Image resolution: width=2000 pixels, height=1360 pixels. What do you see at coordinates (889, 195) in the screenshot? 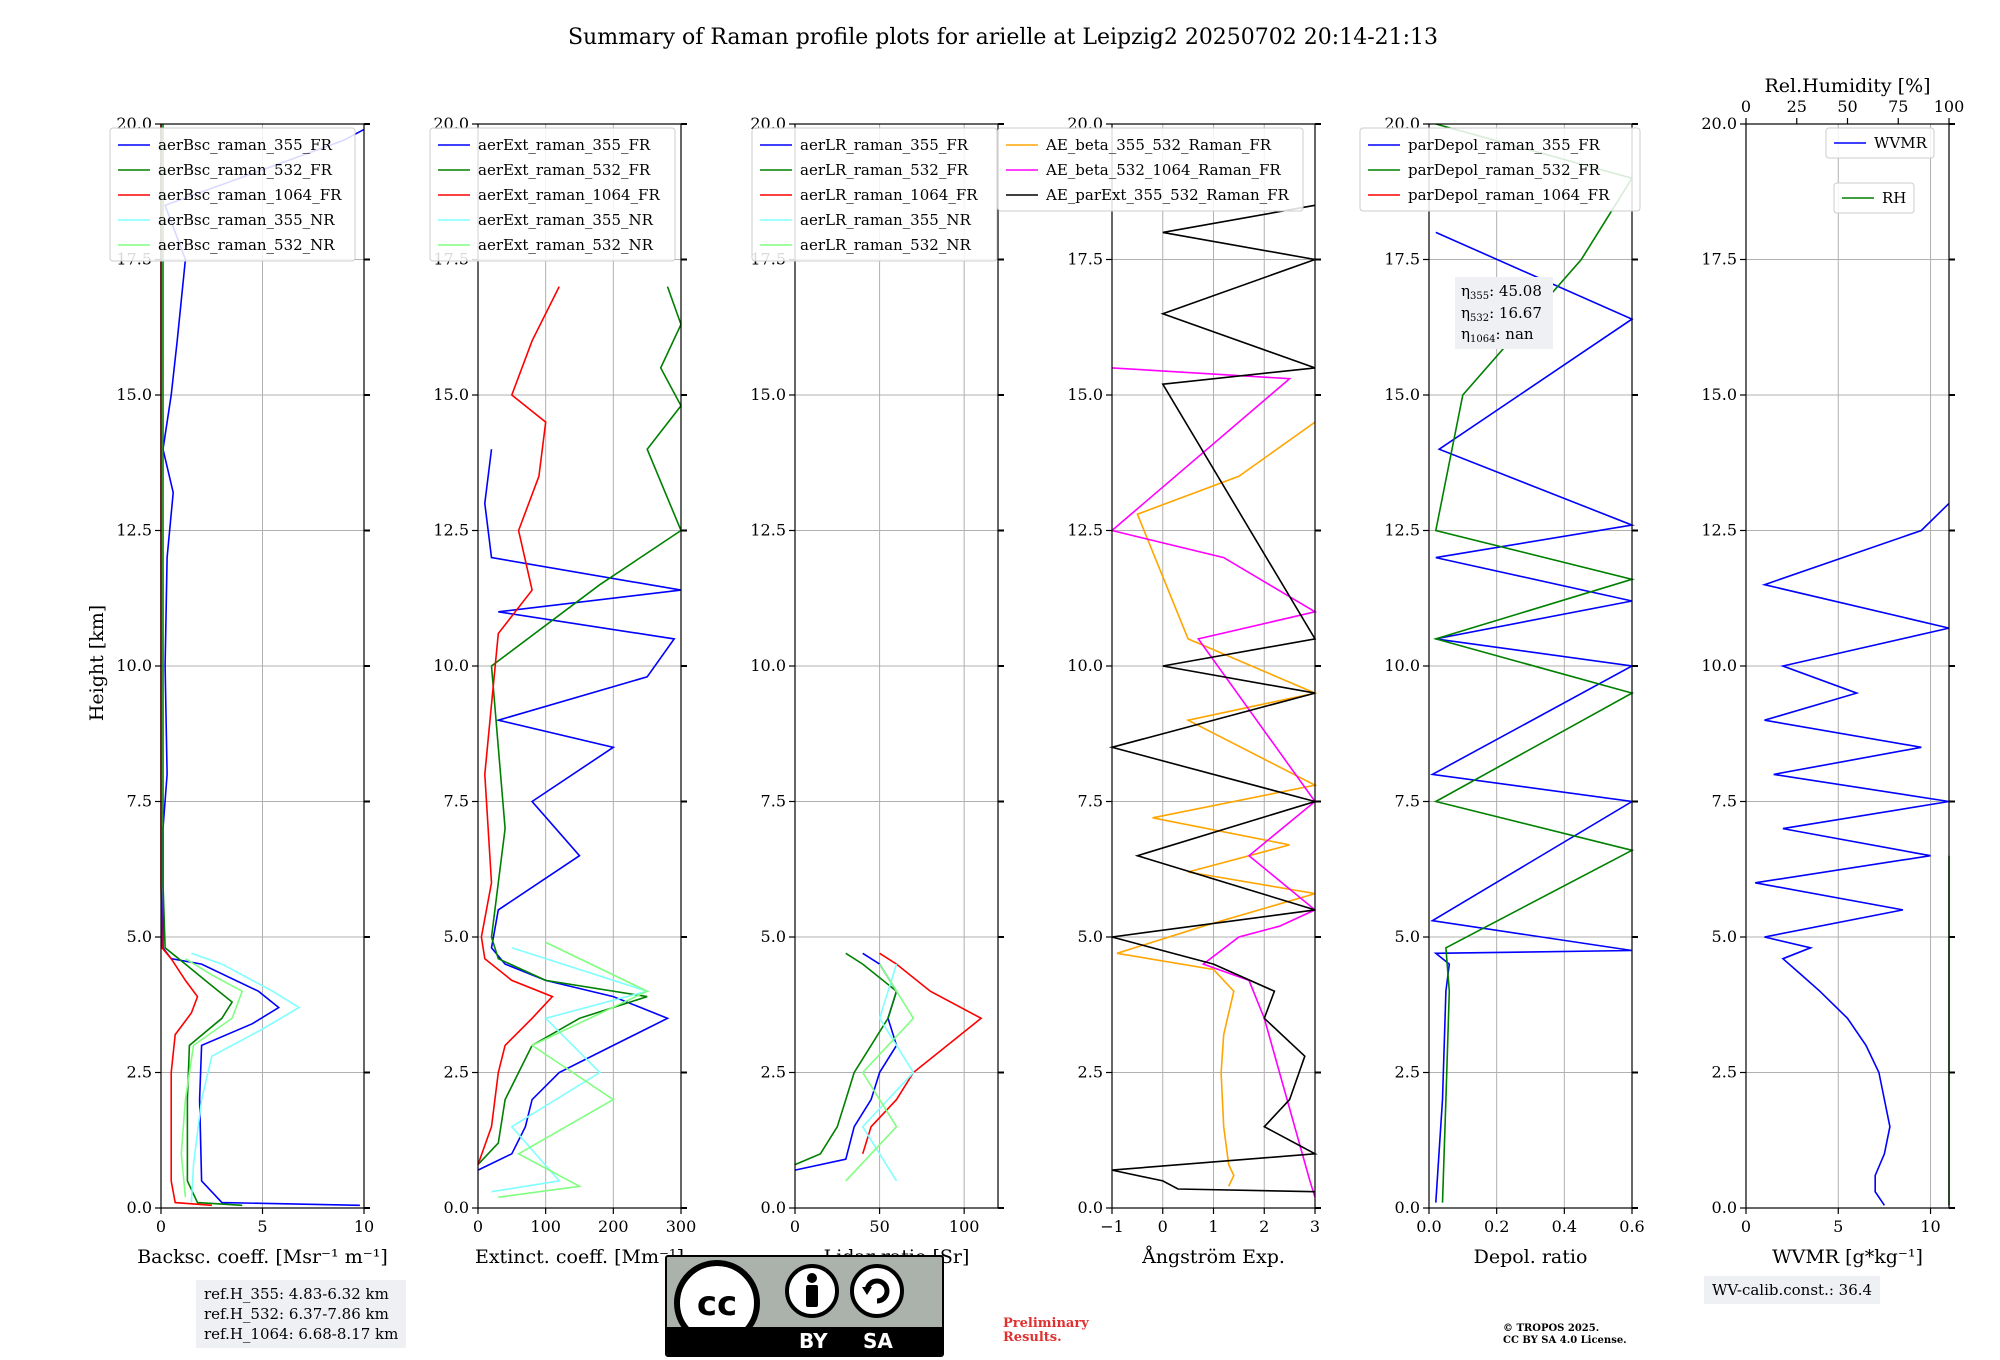
I see `legend-label: aerLR_raman_1064_FR` at bounding box center [889, 195].